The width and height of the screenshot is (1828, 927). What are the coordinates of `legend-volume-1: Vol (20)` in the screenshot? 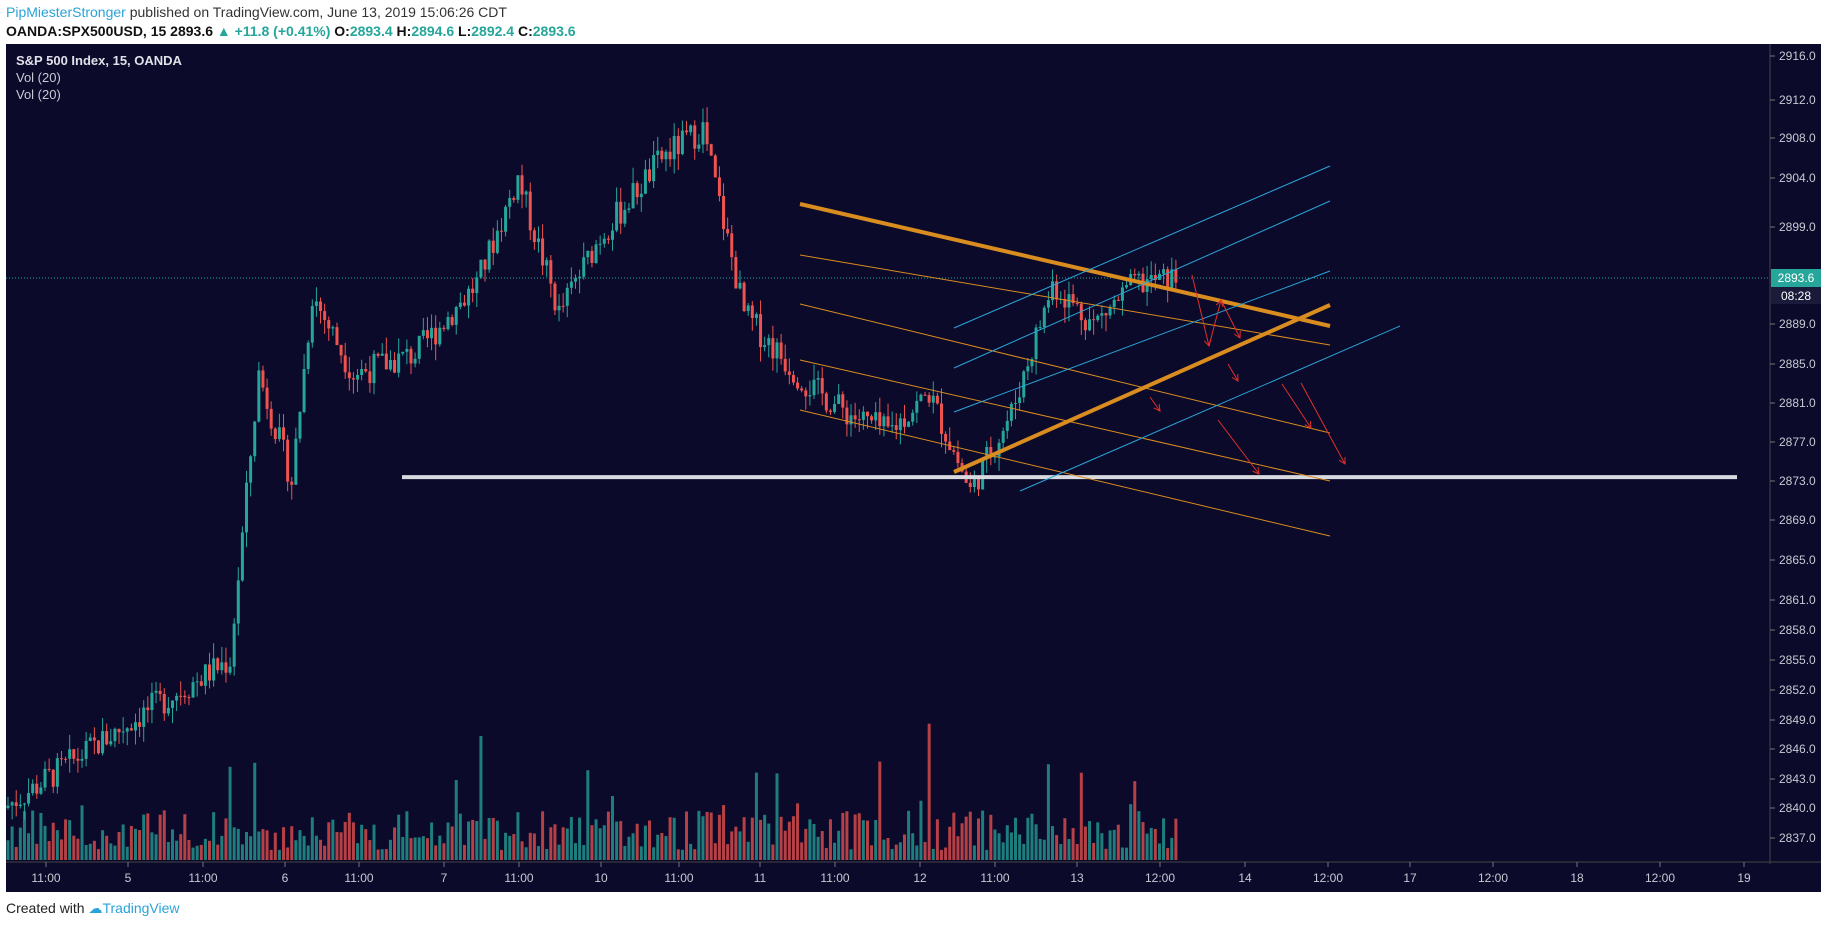 It's located at (38, 77).